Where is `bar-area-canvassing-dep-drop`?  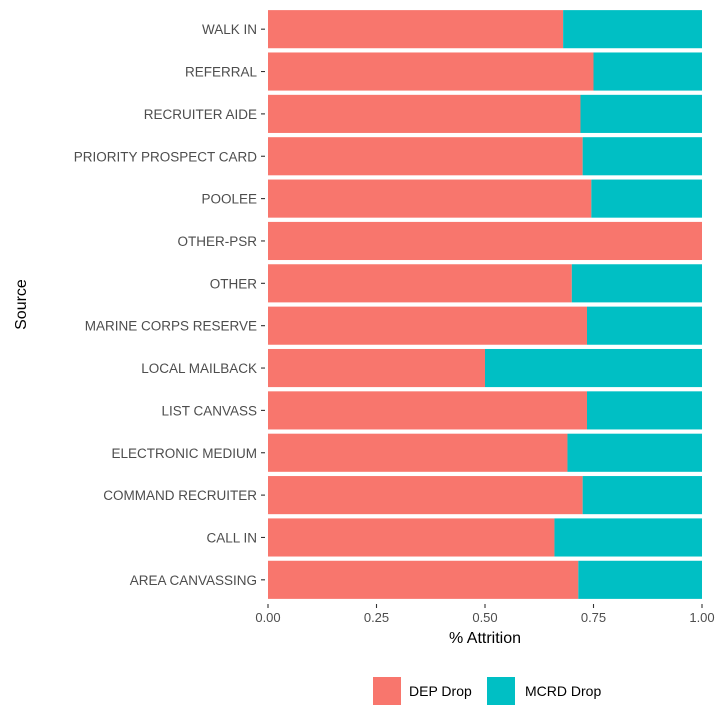
bar-area-canvassing-dep-drop is located at coordinates (423, 579).